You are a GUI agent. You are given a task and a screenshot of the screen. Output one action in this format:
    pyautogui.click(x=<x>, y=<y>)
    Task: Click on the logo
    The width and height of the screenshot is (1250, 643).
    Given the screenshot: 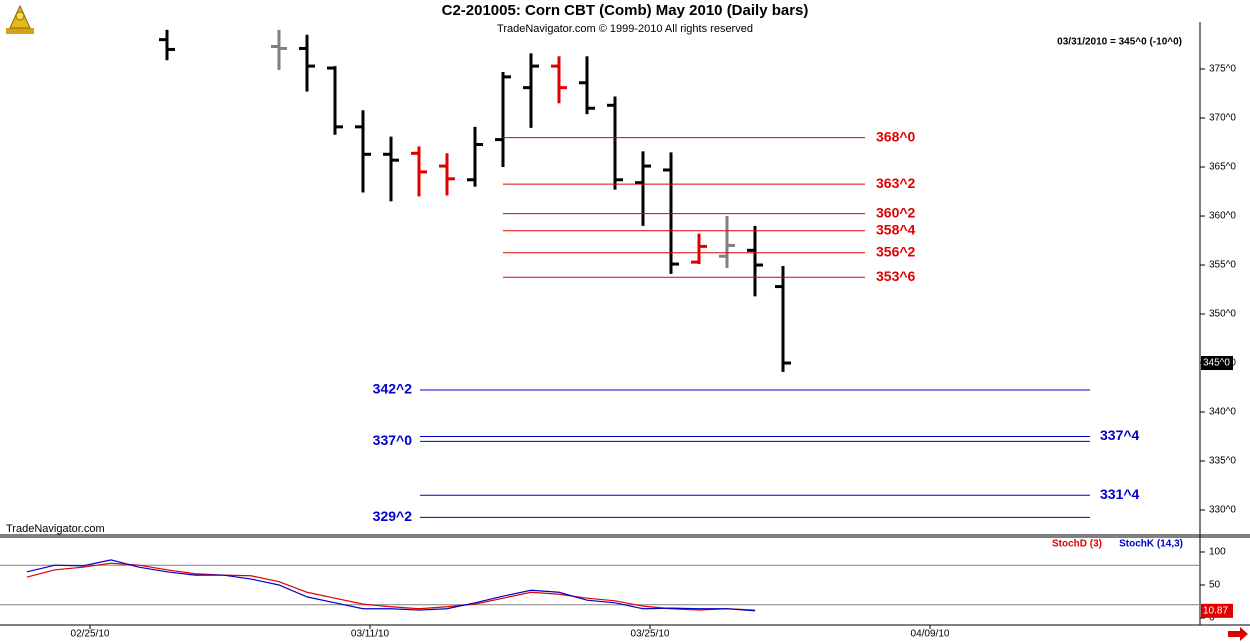 What is the action you would take?
    pyautogui.click(x=20, y=19)
    